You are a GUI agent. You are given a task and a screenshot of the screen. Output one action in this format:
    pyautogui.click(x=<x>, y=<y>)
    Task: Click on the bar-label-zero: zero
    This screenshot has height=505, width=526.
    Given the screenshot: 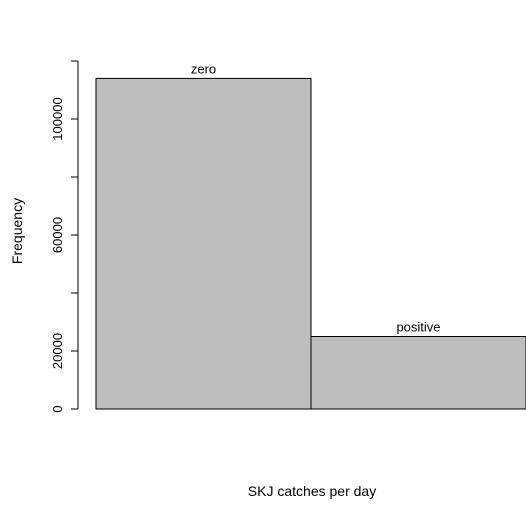 What is the action you would take?
    pyautogui.click(x=203, y=68)
    